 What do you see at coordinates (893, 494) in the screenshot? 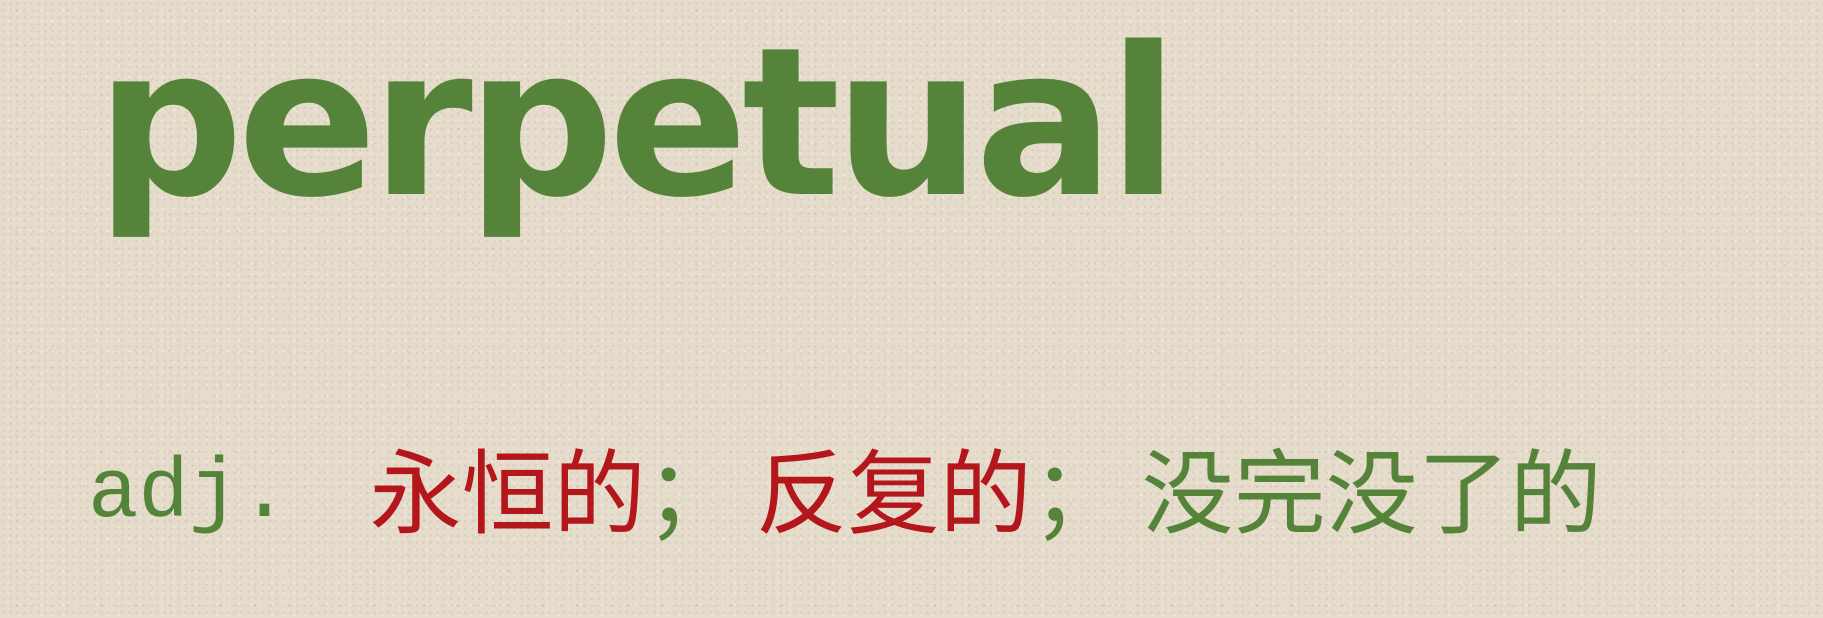
I see `meaning-2: 反复的` at bounding box center [893, 494].